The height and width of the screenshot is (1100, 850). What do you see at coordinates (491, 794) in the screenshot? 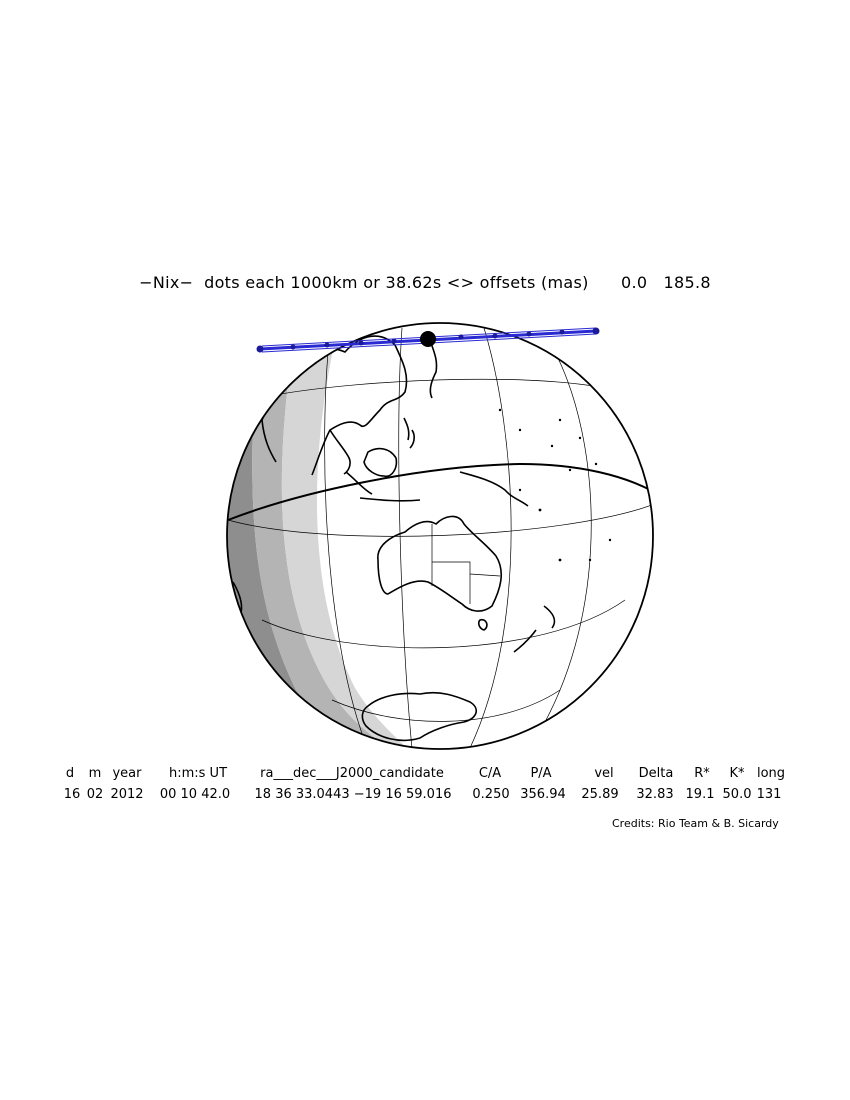
I see `val-ca: 0.250` at bounding box center [491, 794].